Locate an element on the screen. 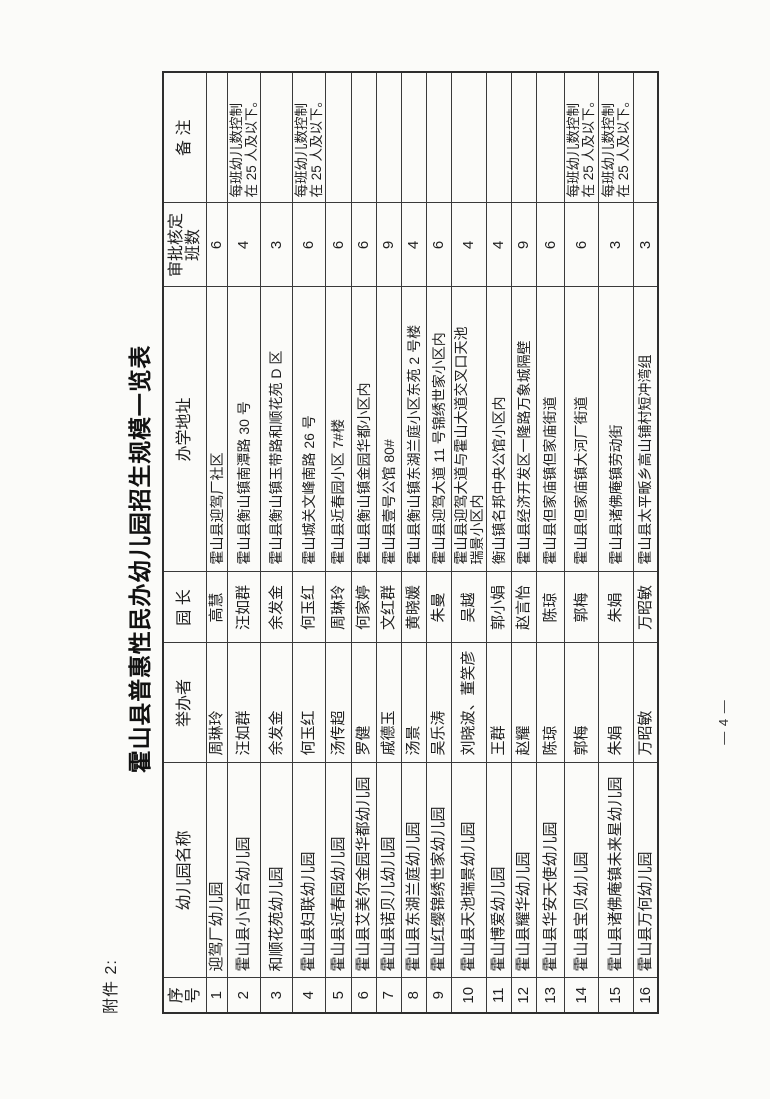 Image resolution: width=770 pixels, height=1099 pixels. cell-no: 16 is located at coordinates (645, 995).